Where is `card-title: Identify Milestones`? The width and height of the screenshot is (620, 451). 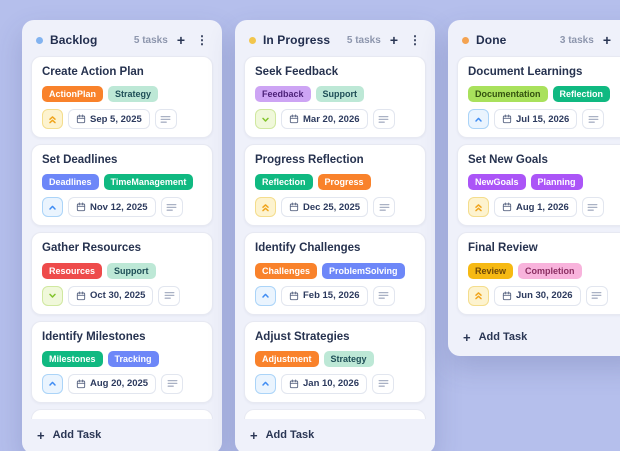
card-title: Identify Milestones is located at coordinates (94, 336).